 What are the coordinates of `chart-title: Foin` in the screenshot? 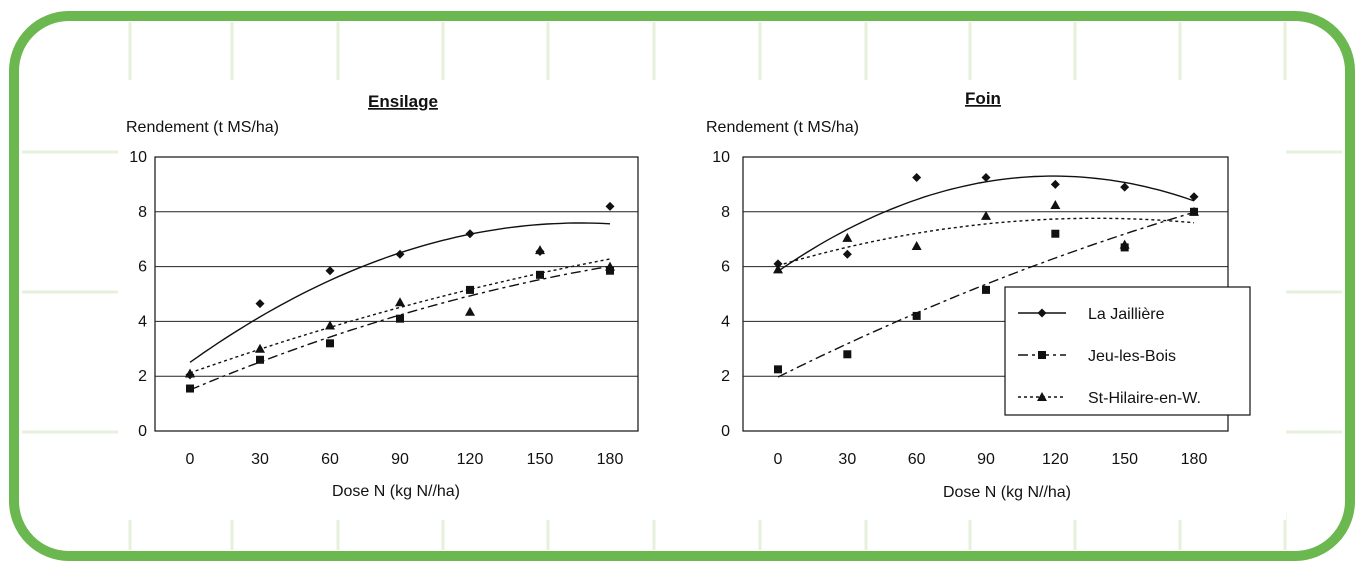 It's located at (983, 98).